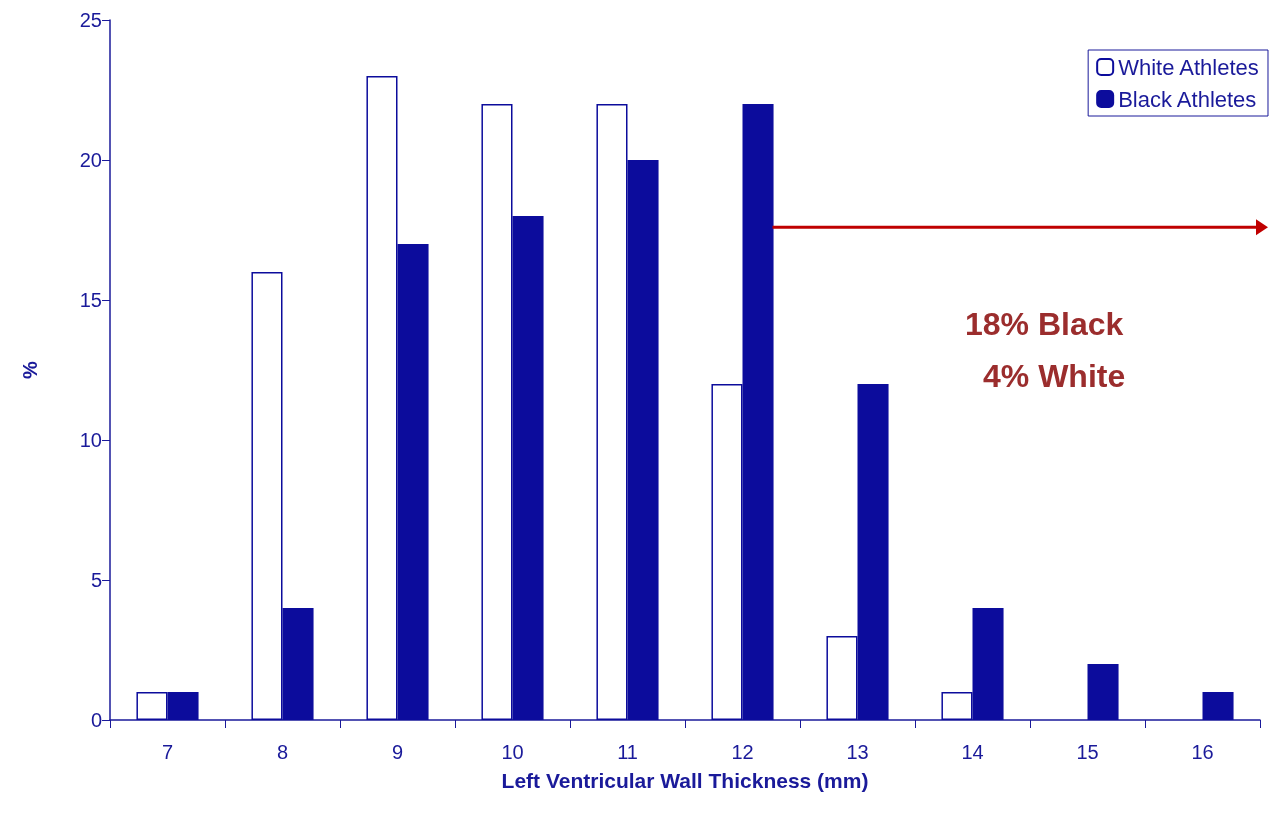  What do you see at coordinates (90, 300) in the screenshot?
I see `y-tick-label: 15` at bounding box center [90, 300].